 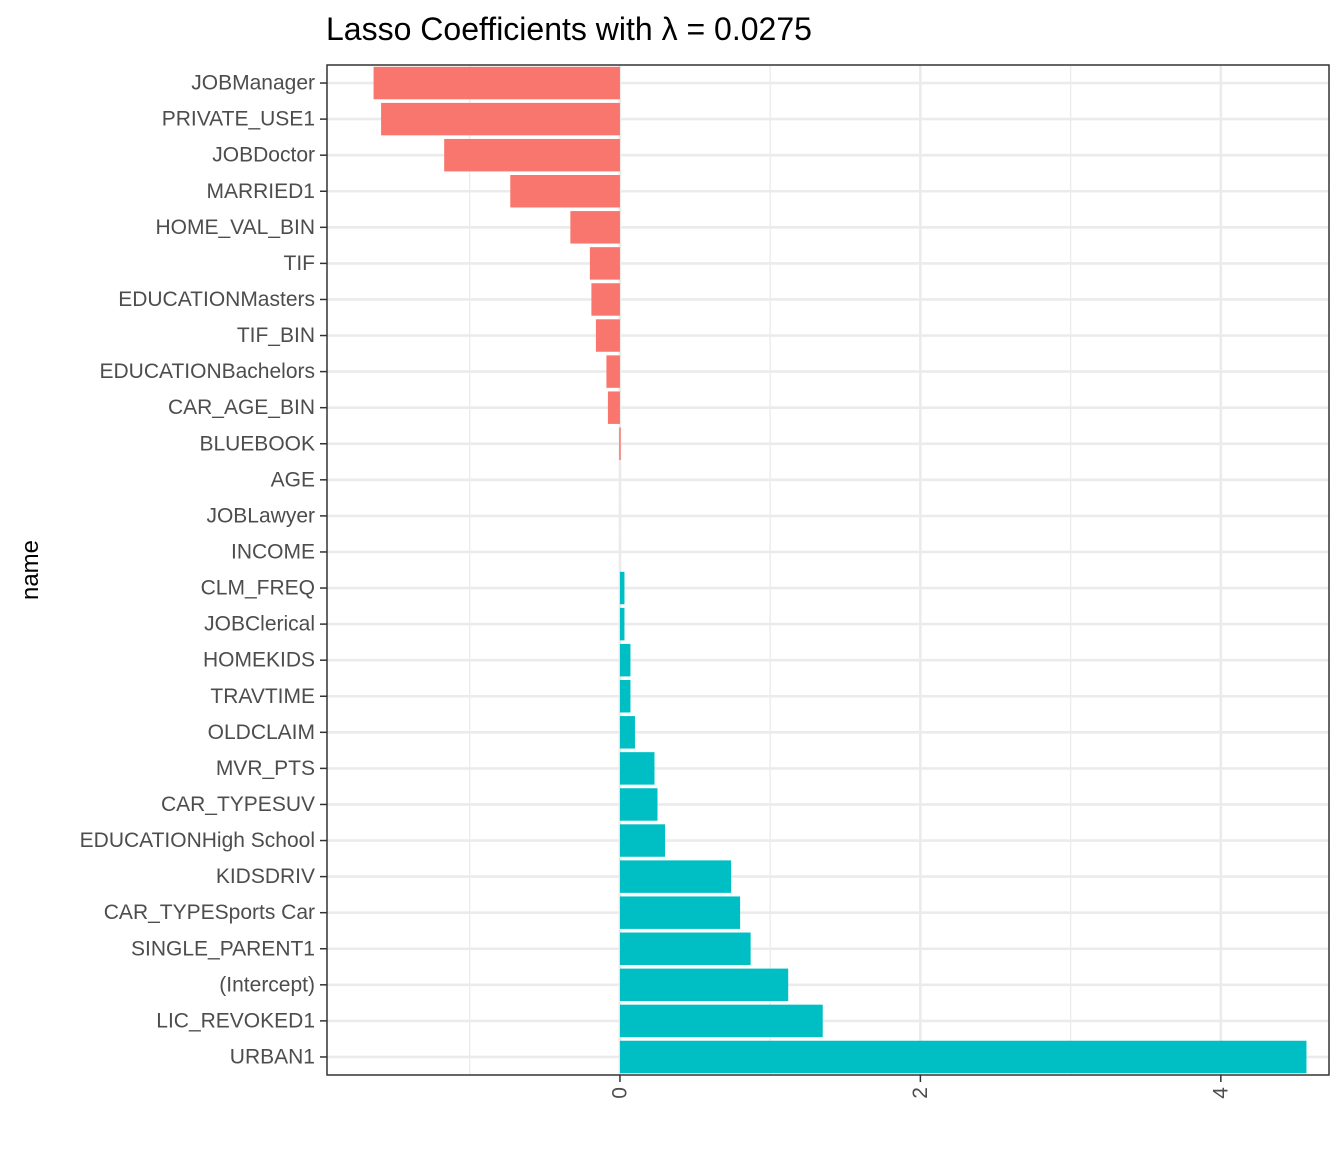 What do you see at coordinates (595, 227) in the screenshot?
I see `bar-home-val-bin` at bounding box center [595, 227].